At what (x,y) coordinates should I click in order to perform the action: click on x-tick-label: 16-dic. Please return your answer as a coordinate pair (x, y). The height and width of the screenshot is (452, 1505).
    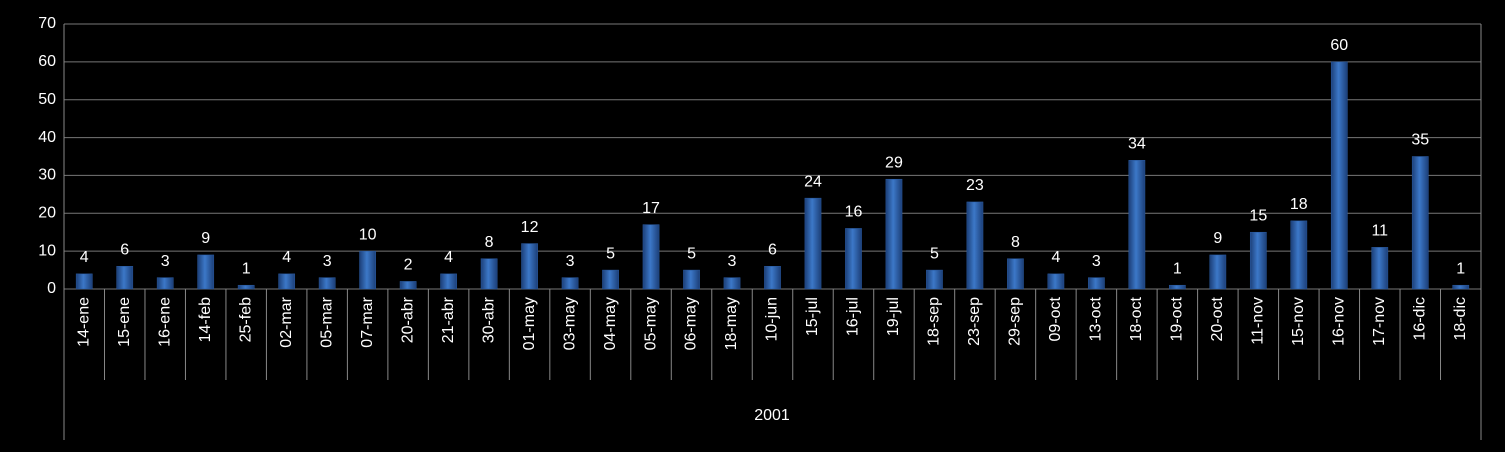
    Looking at the image, I should click on (1419, 319).